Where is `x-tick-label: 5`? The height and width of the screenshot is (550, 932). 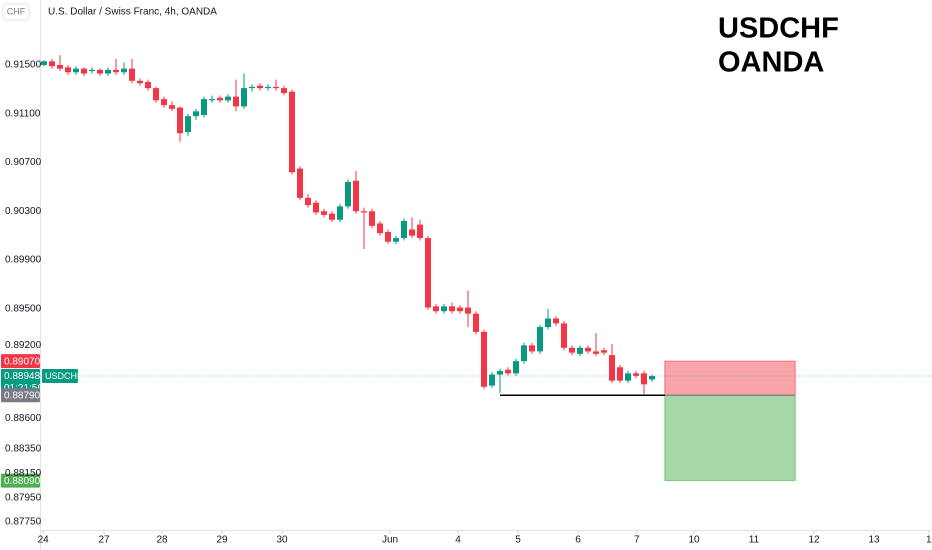
x-tick-label: 5 is located at coordinates (518, 540).